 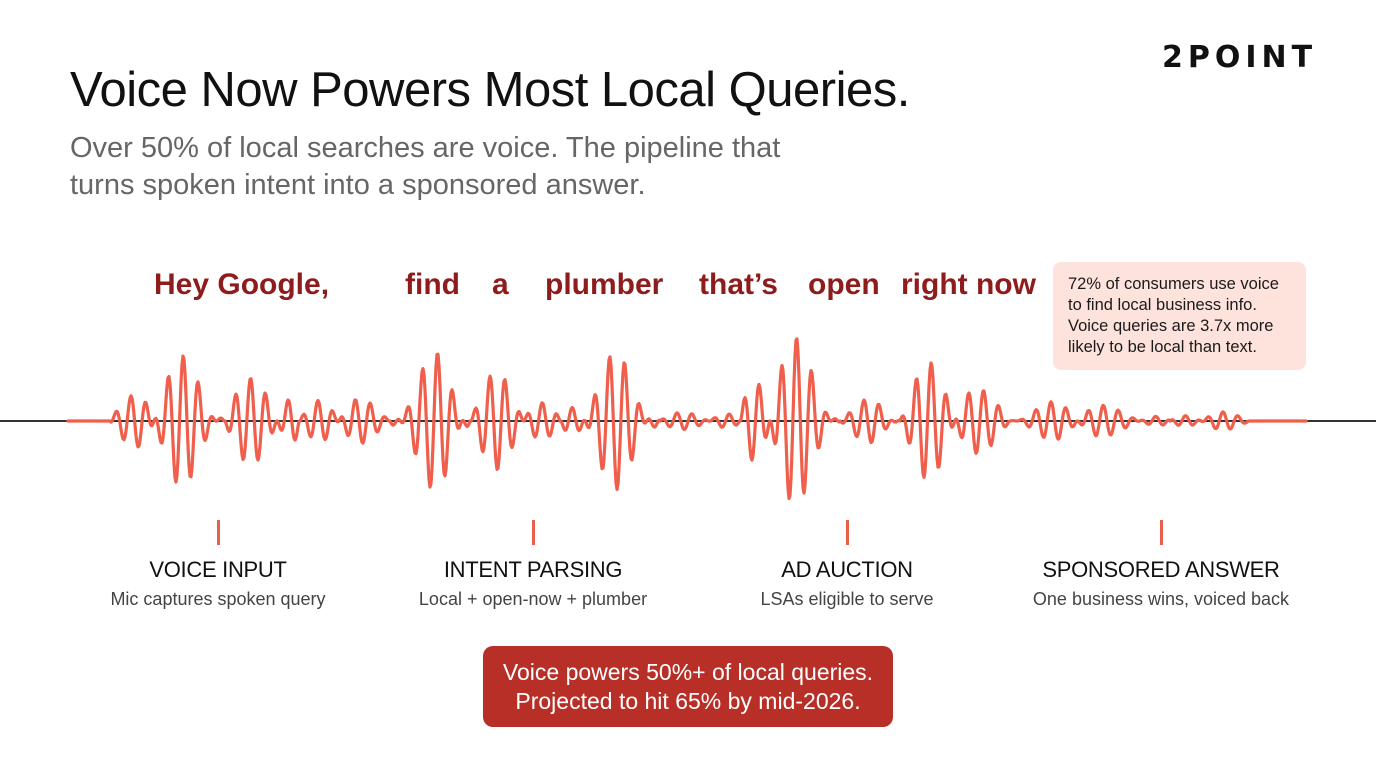 What do you see at coordinates (432, 284) in the screenshot?
I see `utterance-word-find: find` at bounding box center [432, 284].